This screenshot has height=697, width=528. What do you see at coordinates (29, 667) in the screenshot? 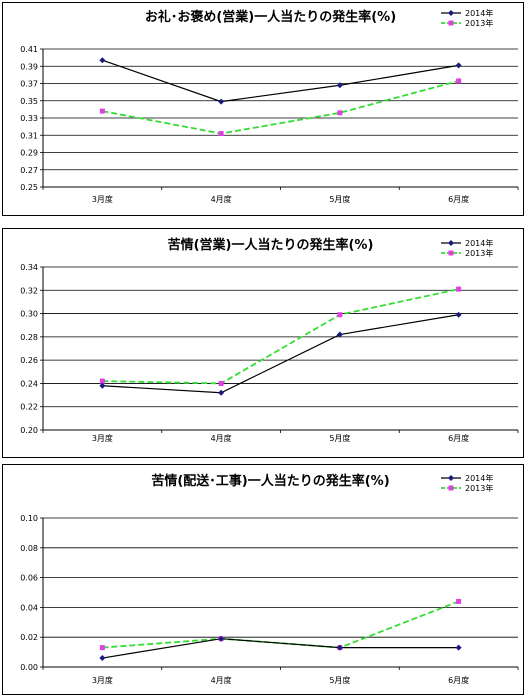
I see `y-tick-label: 0.00` at bounding box center [29, 667].